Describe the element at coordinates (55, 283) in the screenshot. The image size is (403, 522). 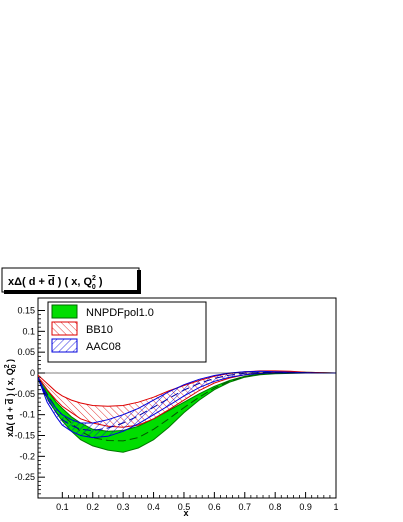
I see `chart-title: xΔ( d + d ) ( x, Q2 0 )` at that location.